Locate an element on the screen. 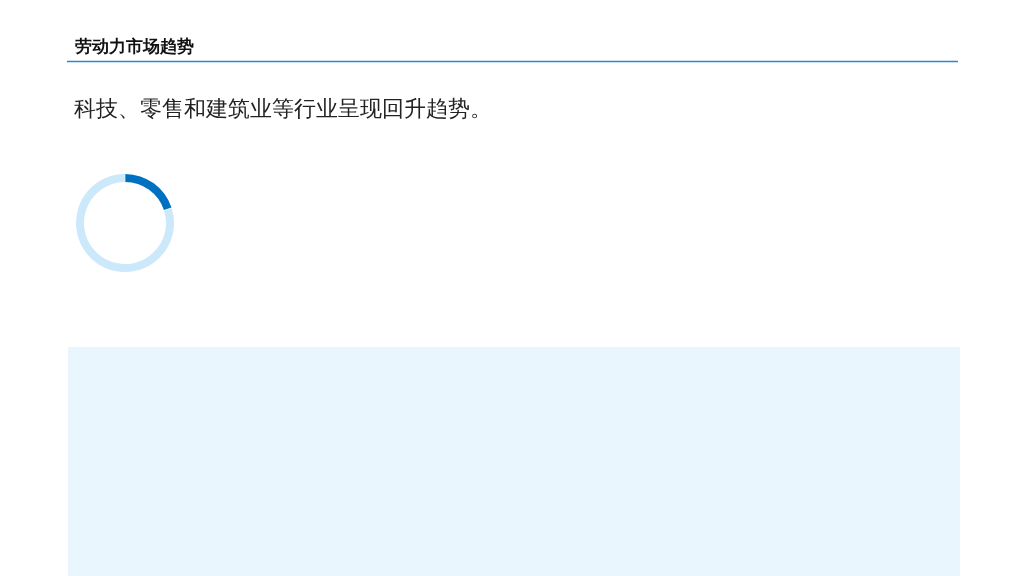 This screenshot has height=576, width=1024. chart-title: 劳动力市场趋势 is located at coordinates (134, 46).